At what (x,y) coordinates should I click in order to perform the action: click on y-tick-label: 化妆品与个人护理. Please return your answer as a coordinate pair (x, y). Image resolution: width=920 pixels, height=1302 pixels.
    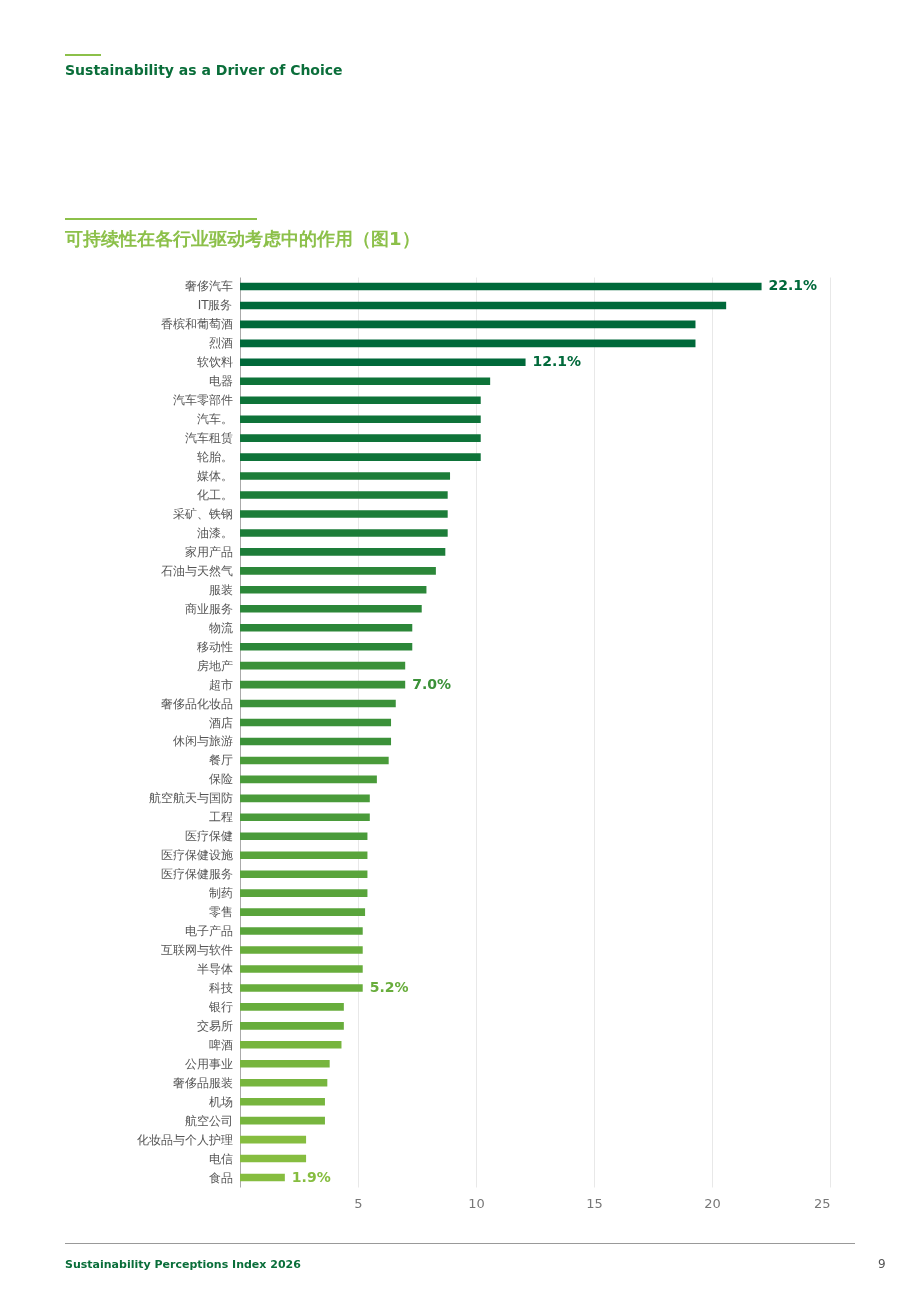
    Looking at the image, I should click on (184, 1139).